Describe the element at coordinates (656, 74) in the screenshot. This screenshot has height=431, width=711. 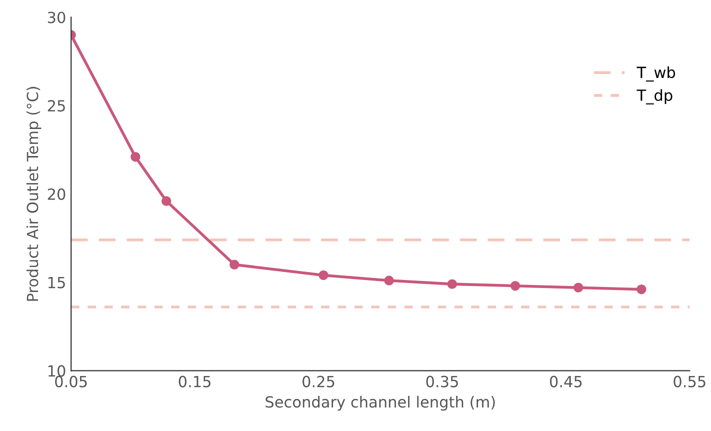
I see `legend-label: T_wb` at that location.